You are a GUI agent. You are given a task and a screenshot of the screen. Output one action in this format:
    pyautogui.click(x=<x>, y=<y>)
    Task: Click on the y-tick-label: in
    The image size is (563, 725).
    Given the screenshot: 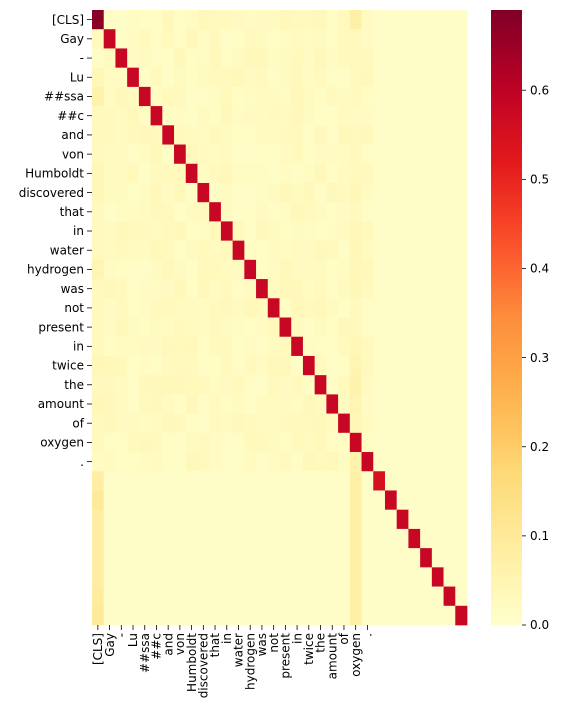 What is the action you would take?
    pyautogui.click(x=78, y=347)
    